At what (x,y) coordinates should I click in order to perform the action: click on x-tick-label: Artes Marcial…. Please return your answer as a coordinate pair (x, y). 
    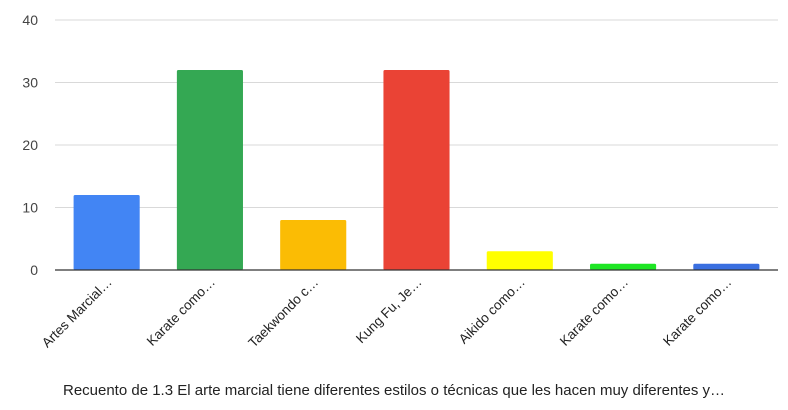
    Looking at the image, I should click on (77, 313).